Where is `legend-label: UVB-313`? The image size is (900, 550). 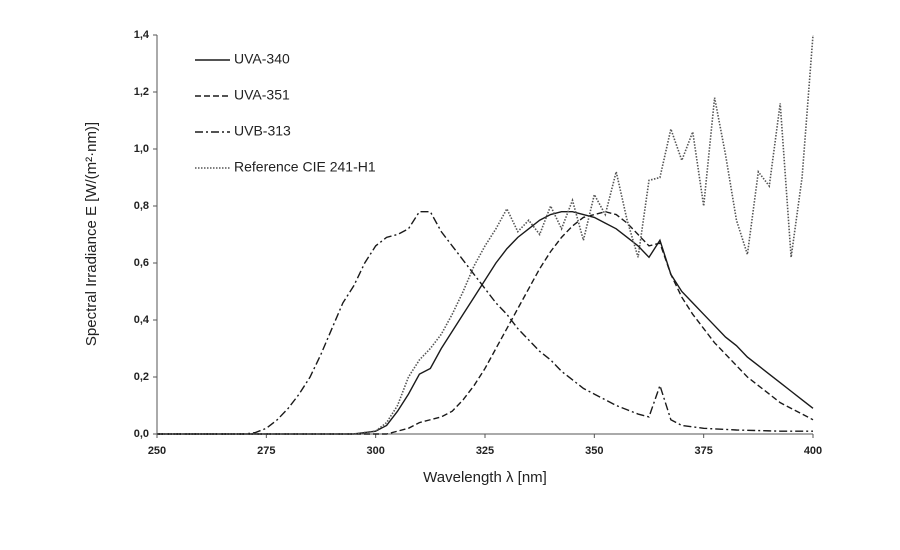 legend-label: UVB-313 is located at coordinates (262, 131).